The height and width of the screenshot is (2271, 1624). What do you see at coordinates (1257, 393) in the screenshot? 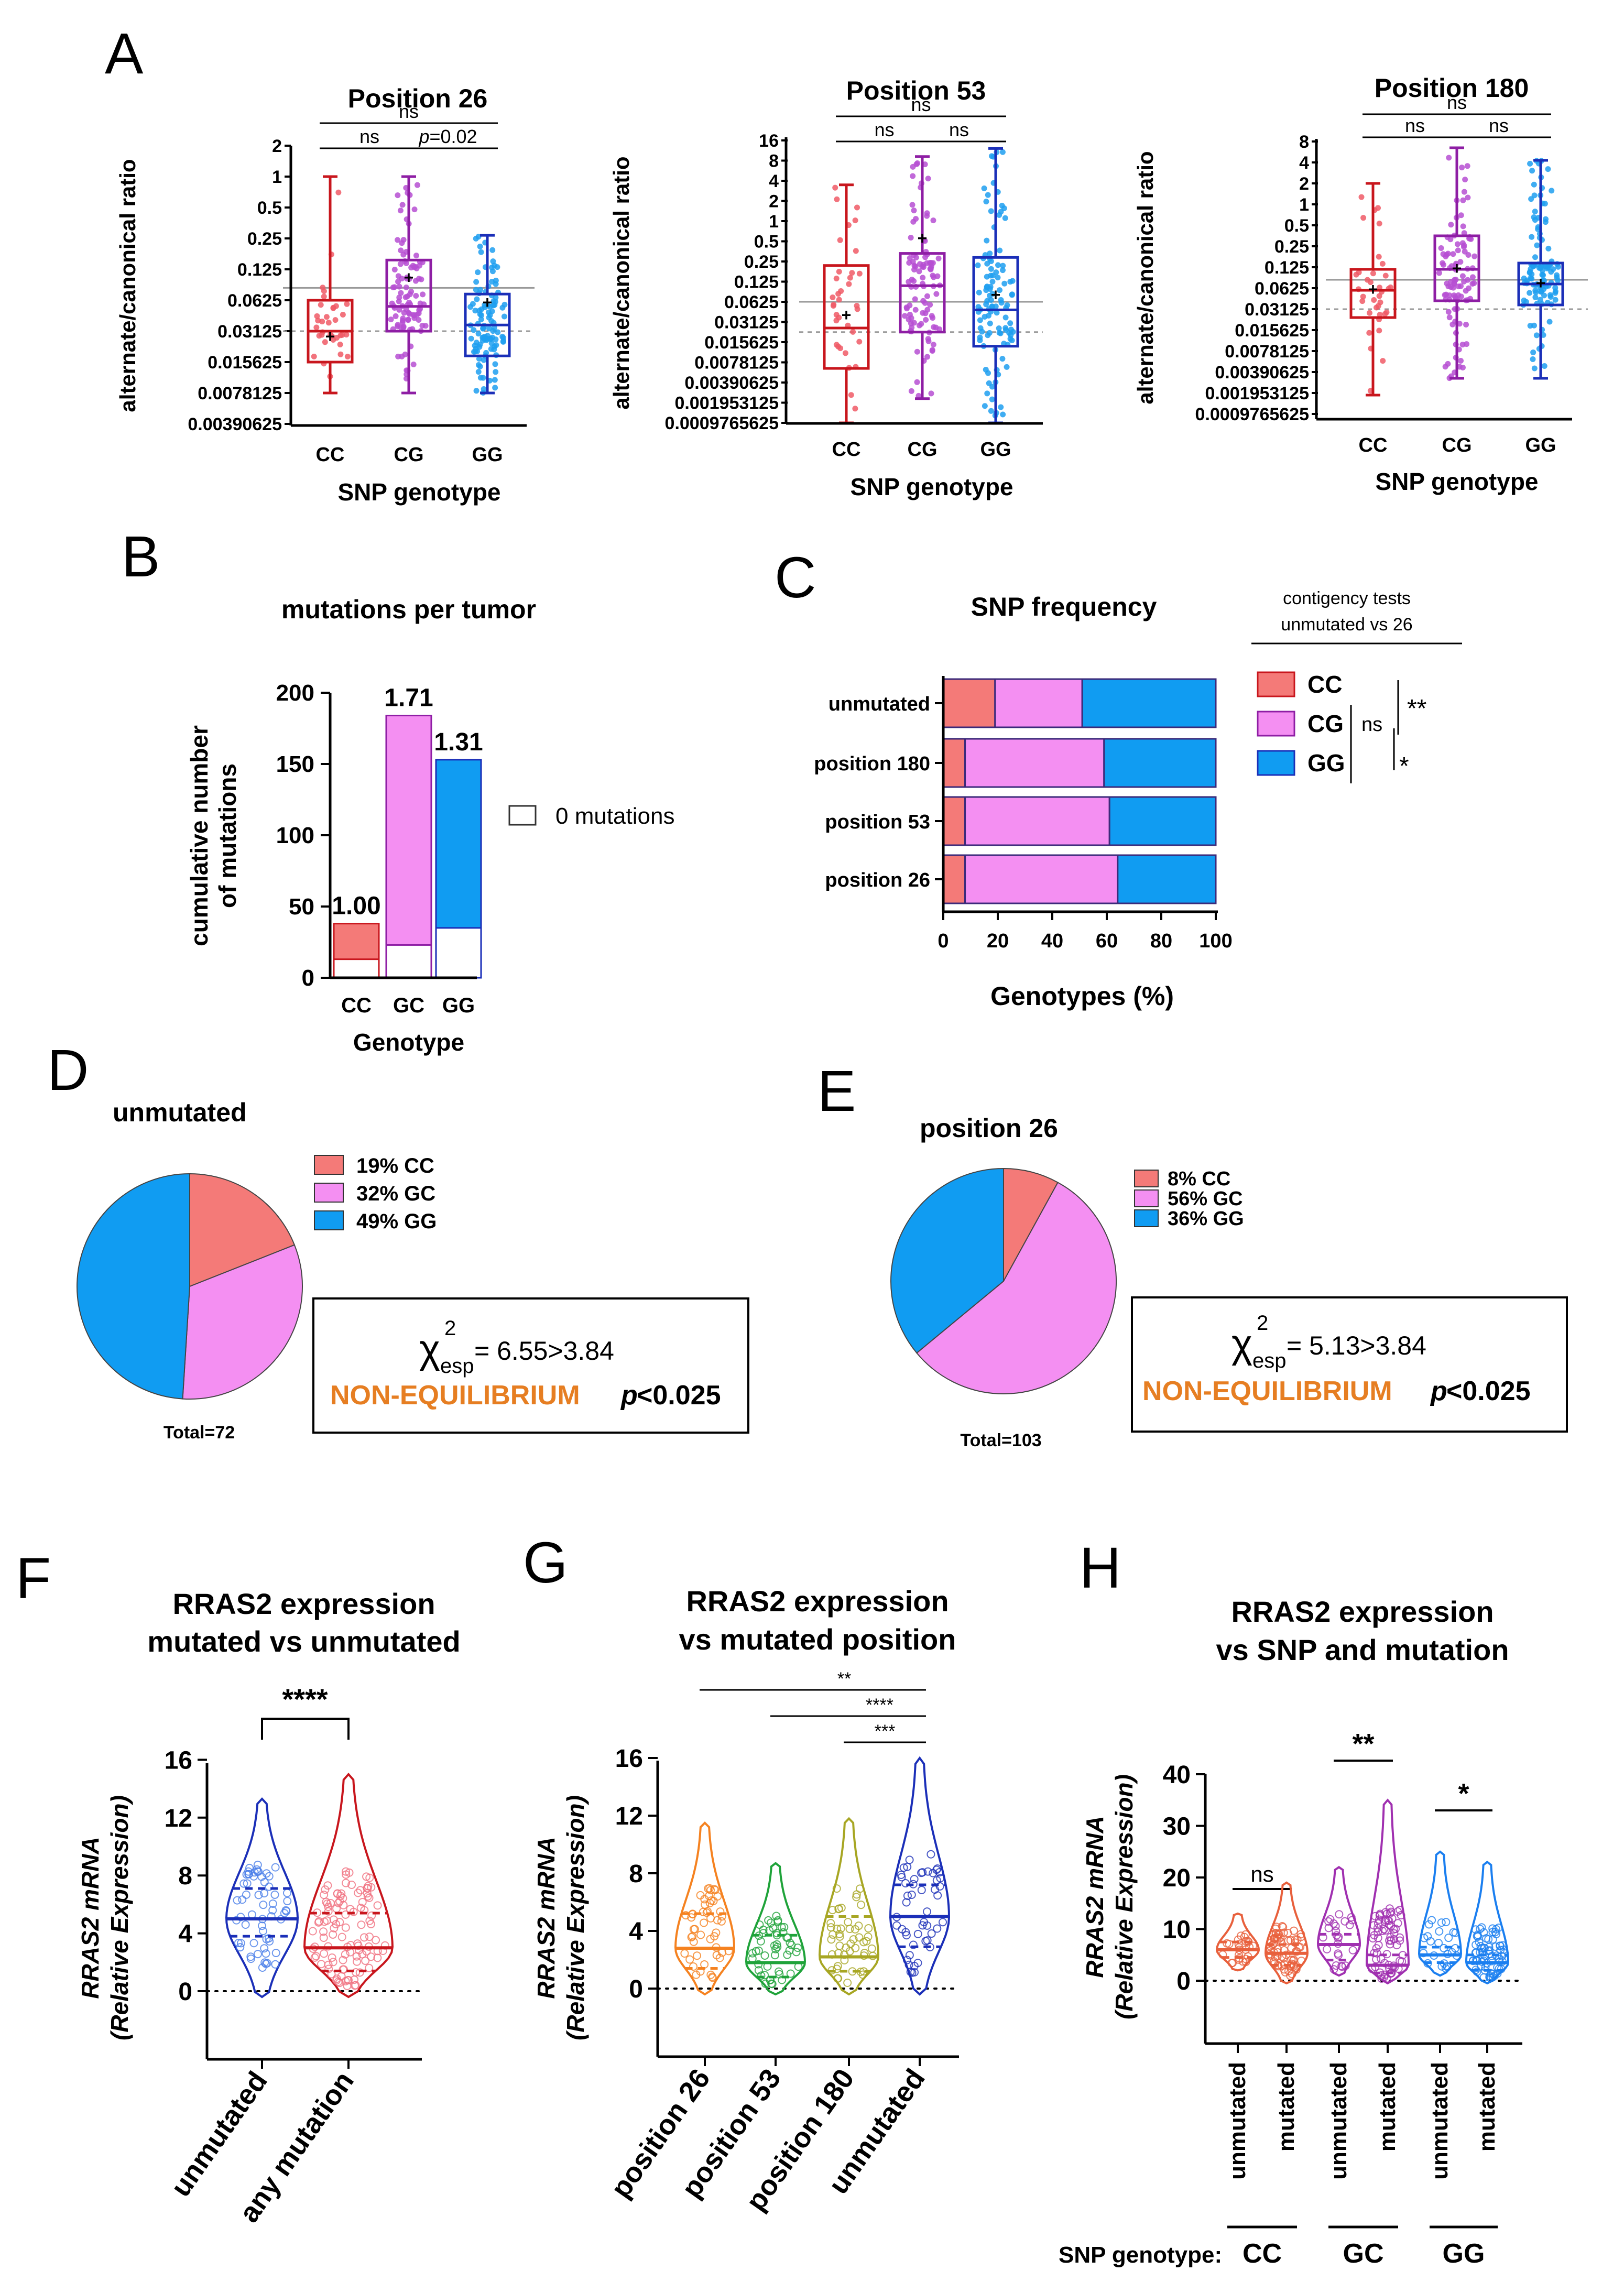
I see `y-tick-label: 0.001953125` at bounding box center [1257, 393].